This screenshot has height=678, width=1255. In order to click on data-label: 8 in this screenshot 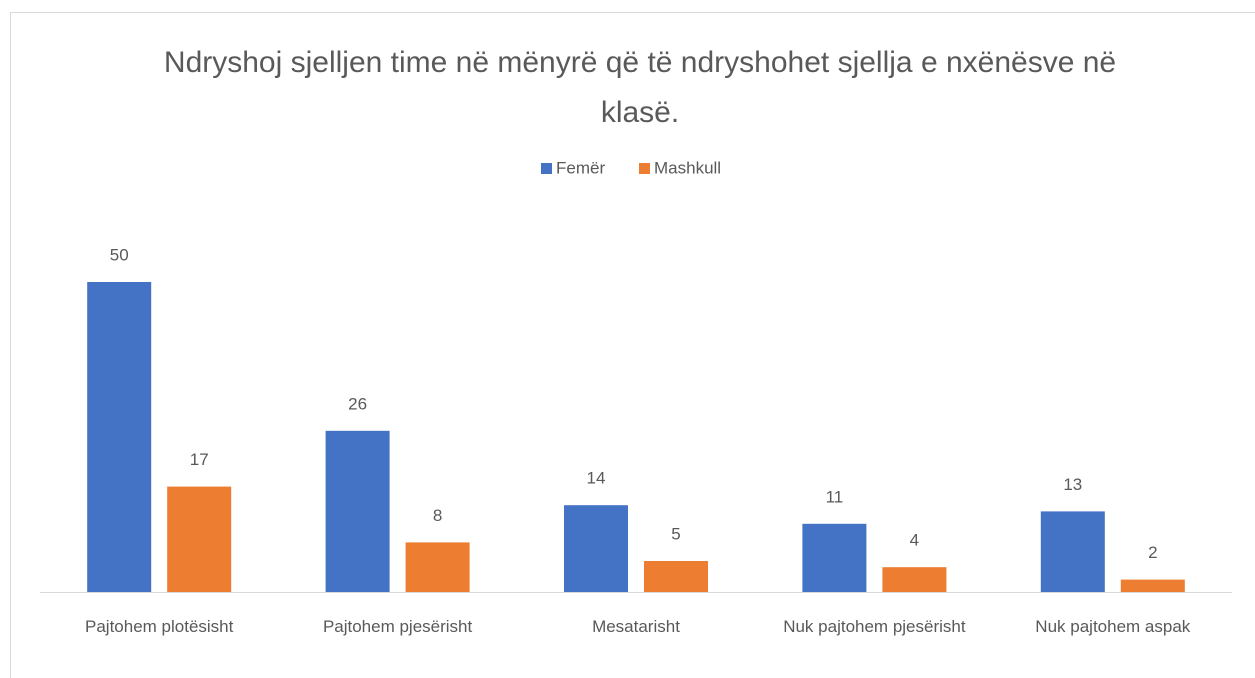, I will do `click(437, 515)`.